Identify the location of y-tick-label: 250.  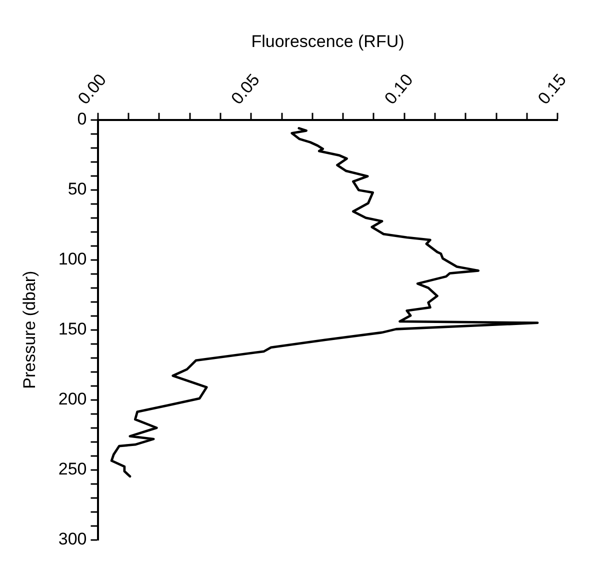
(72, 468).